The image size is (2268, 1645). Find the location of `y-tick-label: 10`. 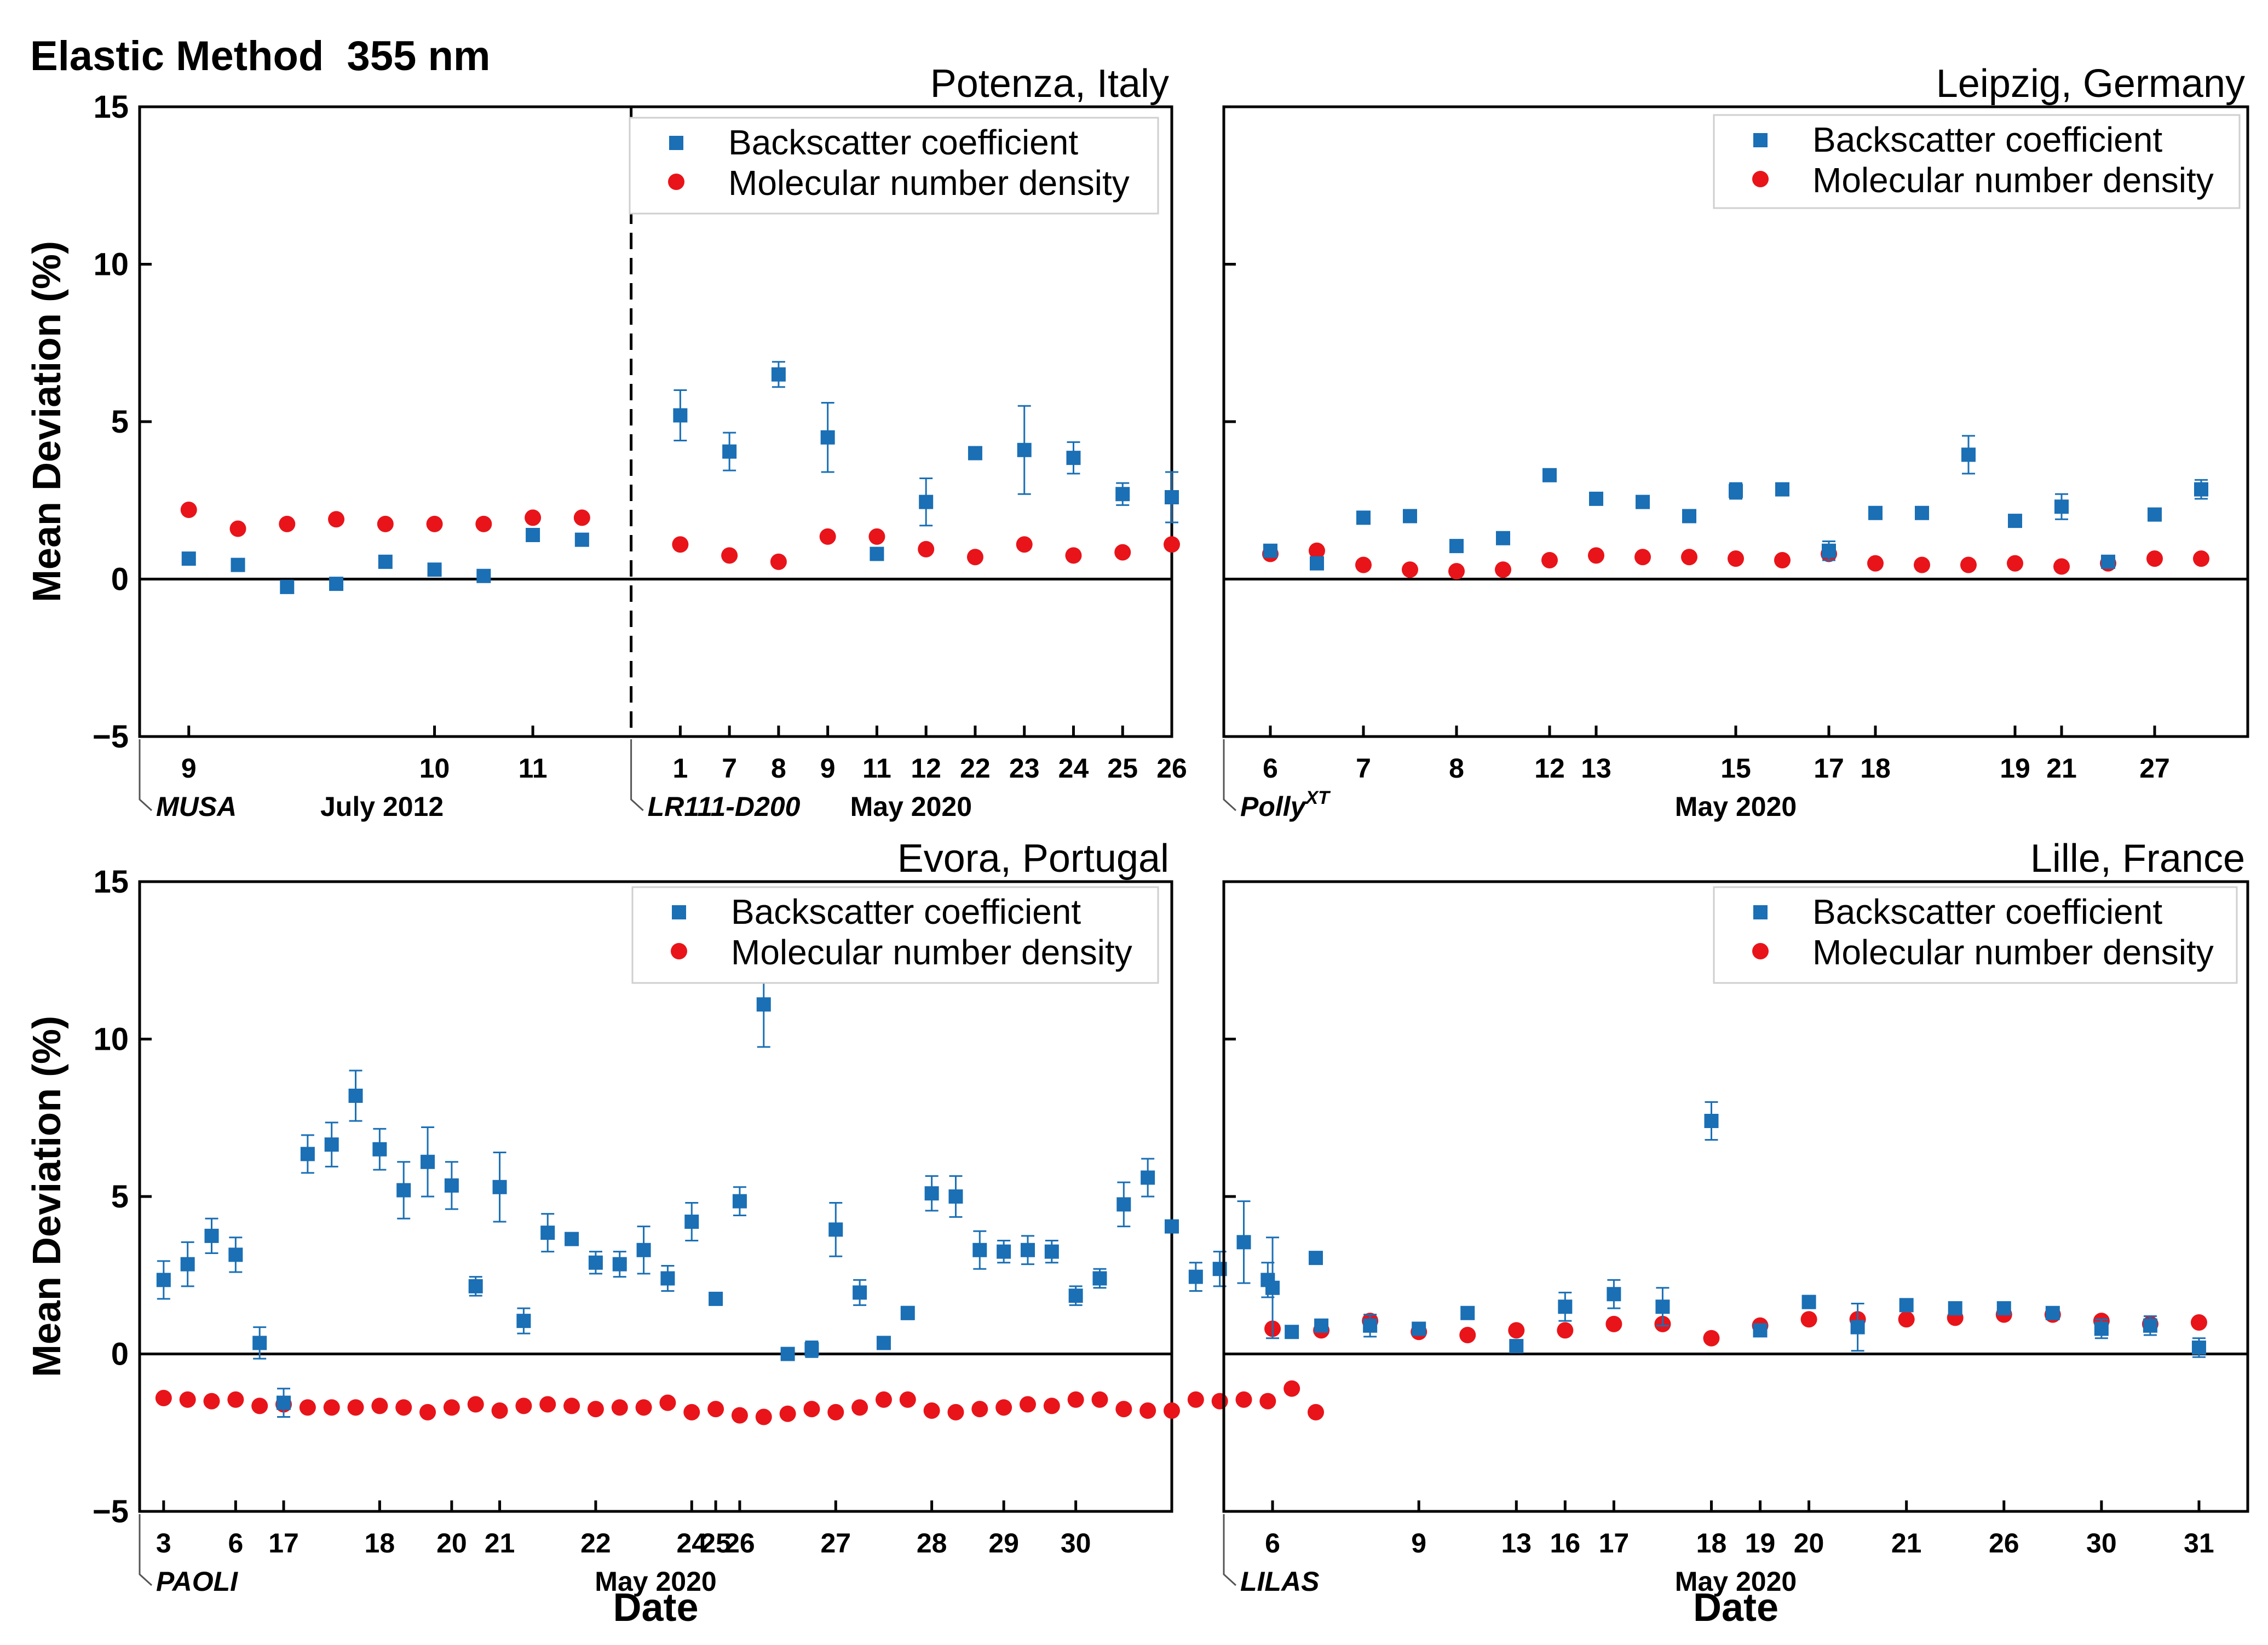

y-tick-label: 10 is located at coordinates (111, 1039).